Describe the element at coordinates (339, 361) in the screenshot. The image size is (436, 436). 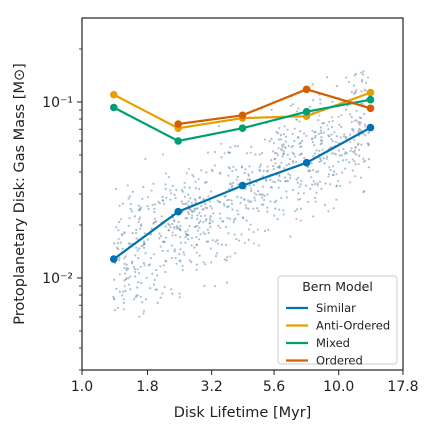
I see `legend-entry: Ordered` at that location.